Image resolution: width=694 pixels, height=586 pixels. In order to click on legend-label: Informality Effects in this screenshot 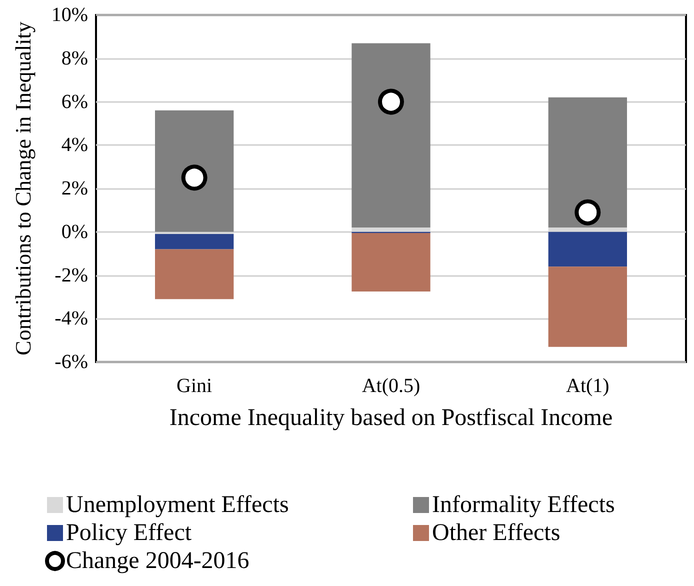, I will do `click(523, 505)`.